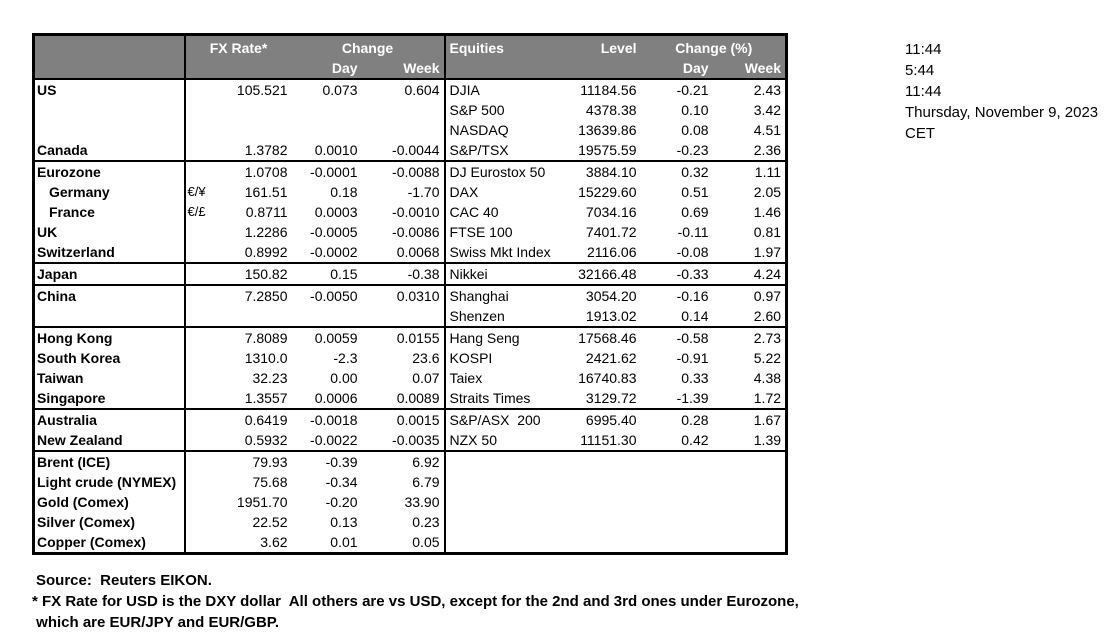 This screenshot has width=1115, height=642. What do you see at coordinates (767, 377) in the screenshot?
I see `equity-week-change-cell: 4.38` at bounding box center [767, 377].